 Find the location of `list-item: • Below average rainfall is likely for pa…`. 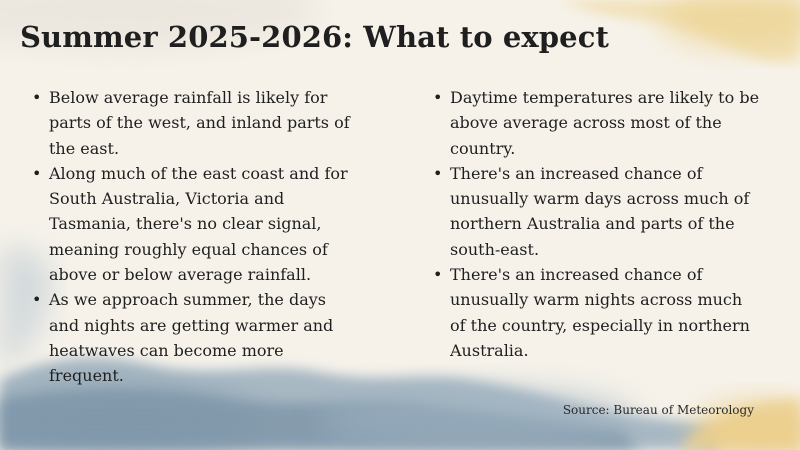

list-item: • Below average rainfall is likely for pa… is located at coordinates (194, 123).